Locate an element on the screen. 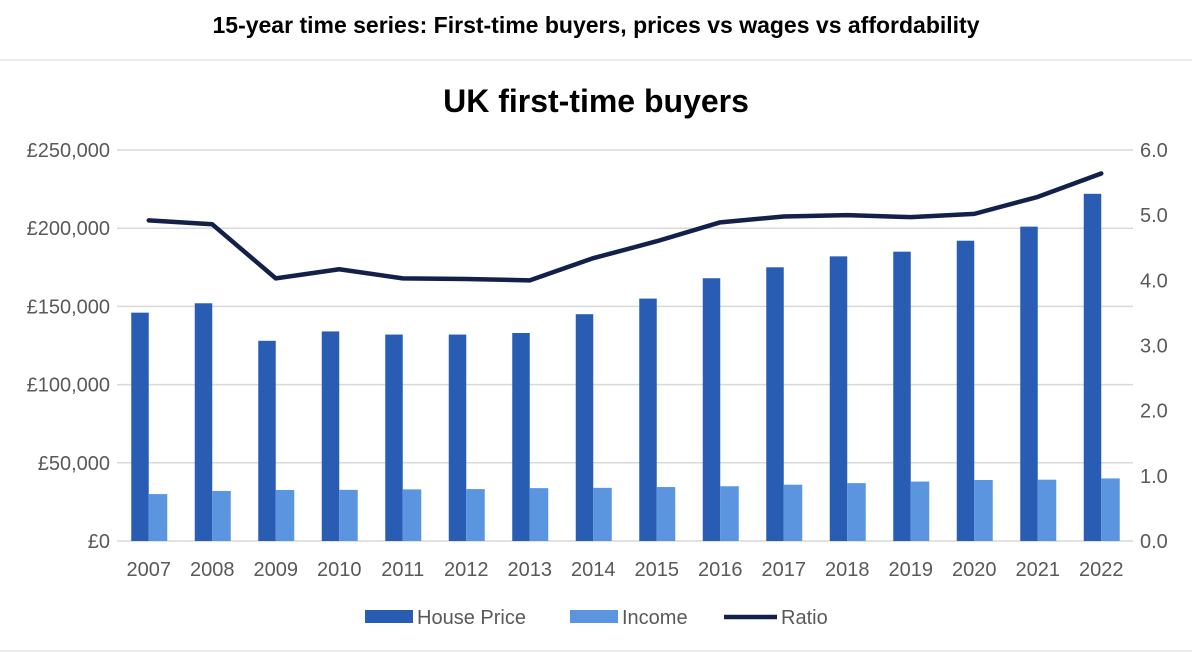 The image size is (1192, 653). right-tick-label: 2.0 is located at coordinates (1154, 412).